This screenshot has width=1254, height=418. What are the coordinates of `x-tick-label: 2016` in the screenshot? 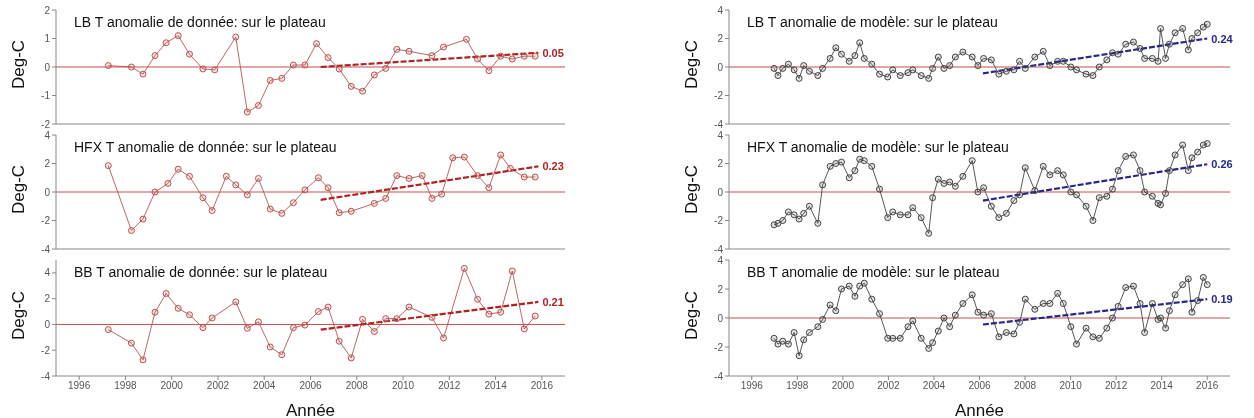 It's located at (542, 386).